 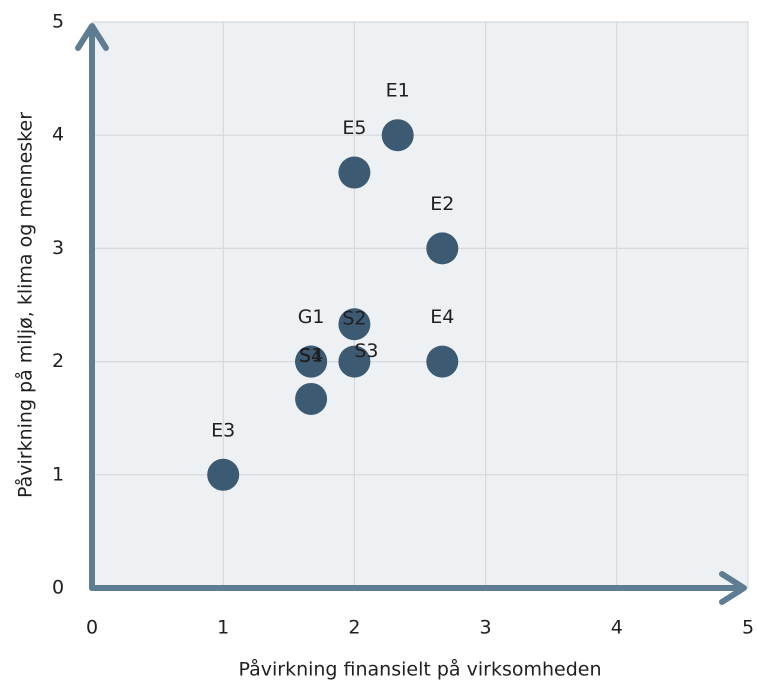 What do you see at coordinates (354, 128) in the screenshot?
I see `point-label: E5` at bounding box center [354, 128].